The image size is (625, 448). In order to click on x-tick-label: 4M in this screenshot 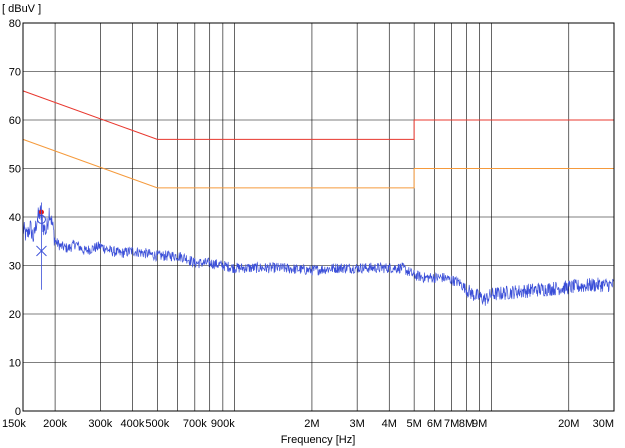, I will do `click(389, 424)`.